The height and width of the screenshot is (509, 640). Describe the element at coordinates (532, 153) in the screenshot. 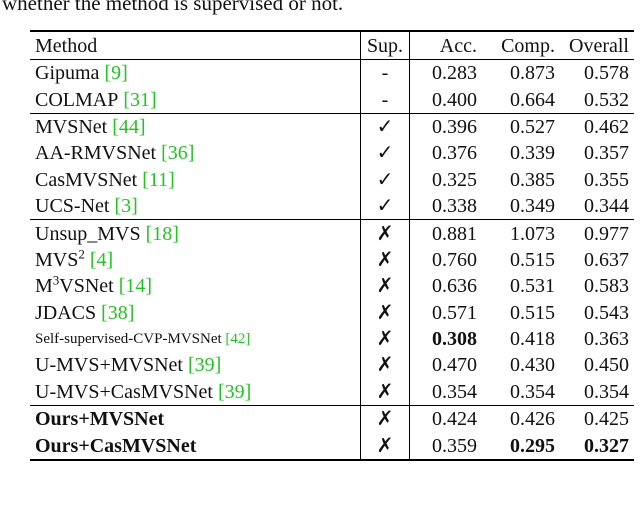

I see `comp-cell: 0.339` at that location.